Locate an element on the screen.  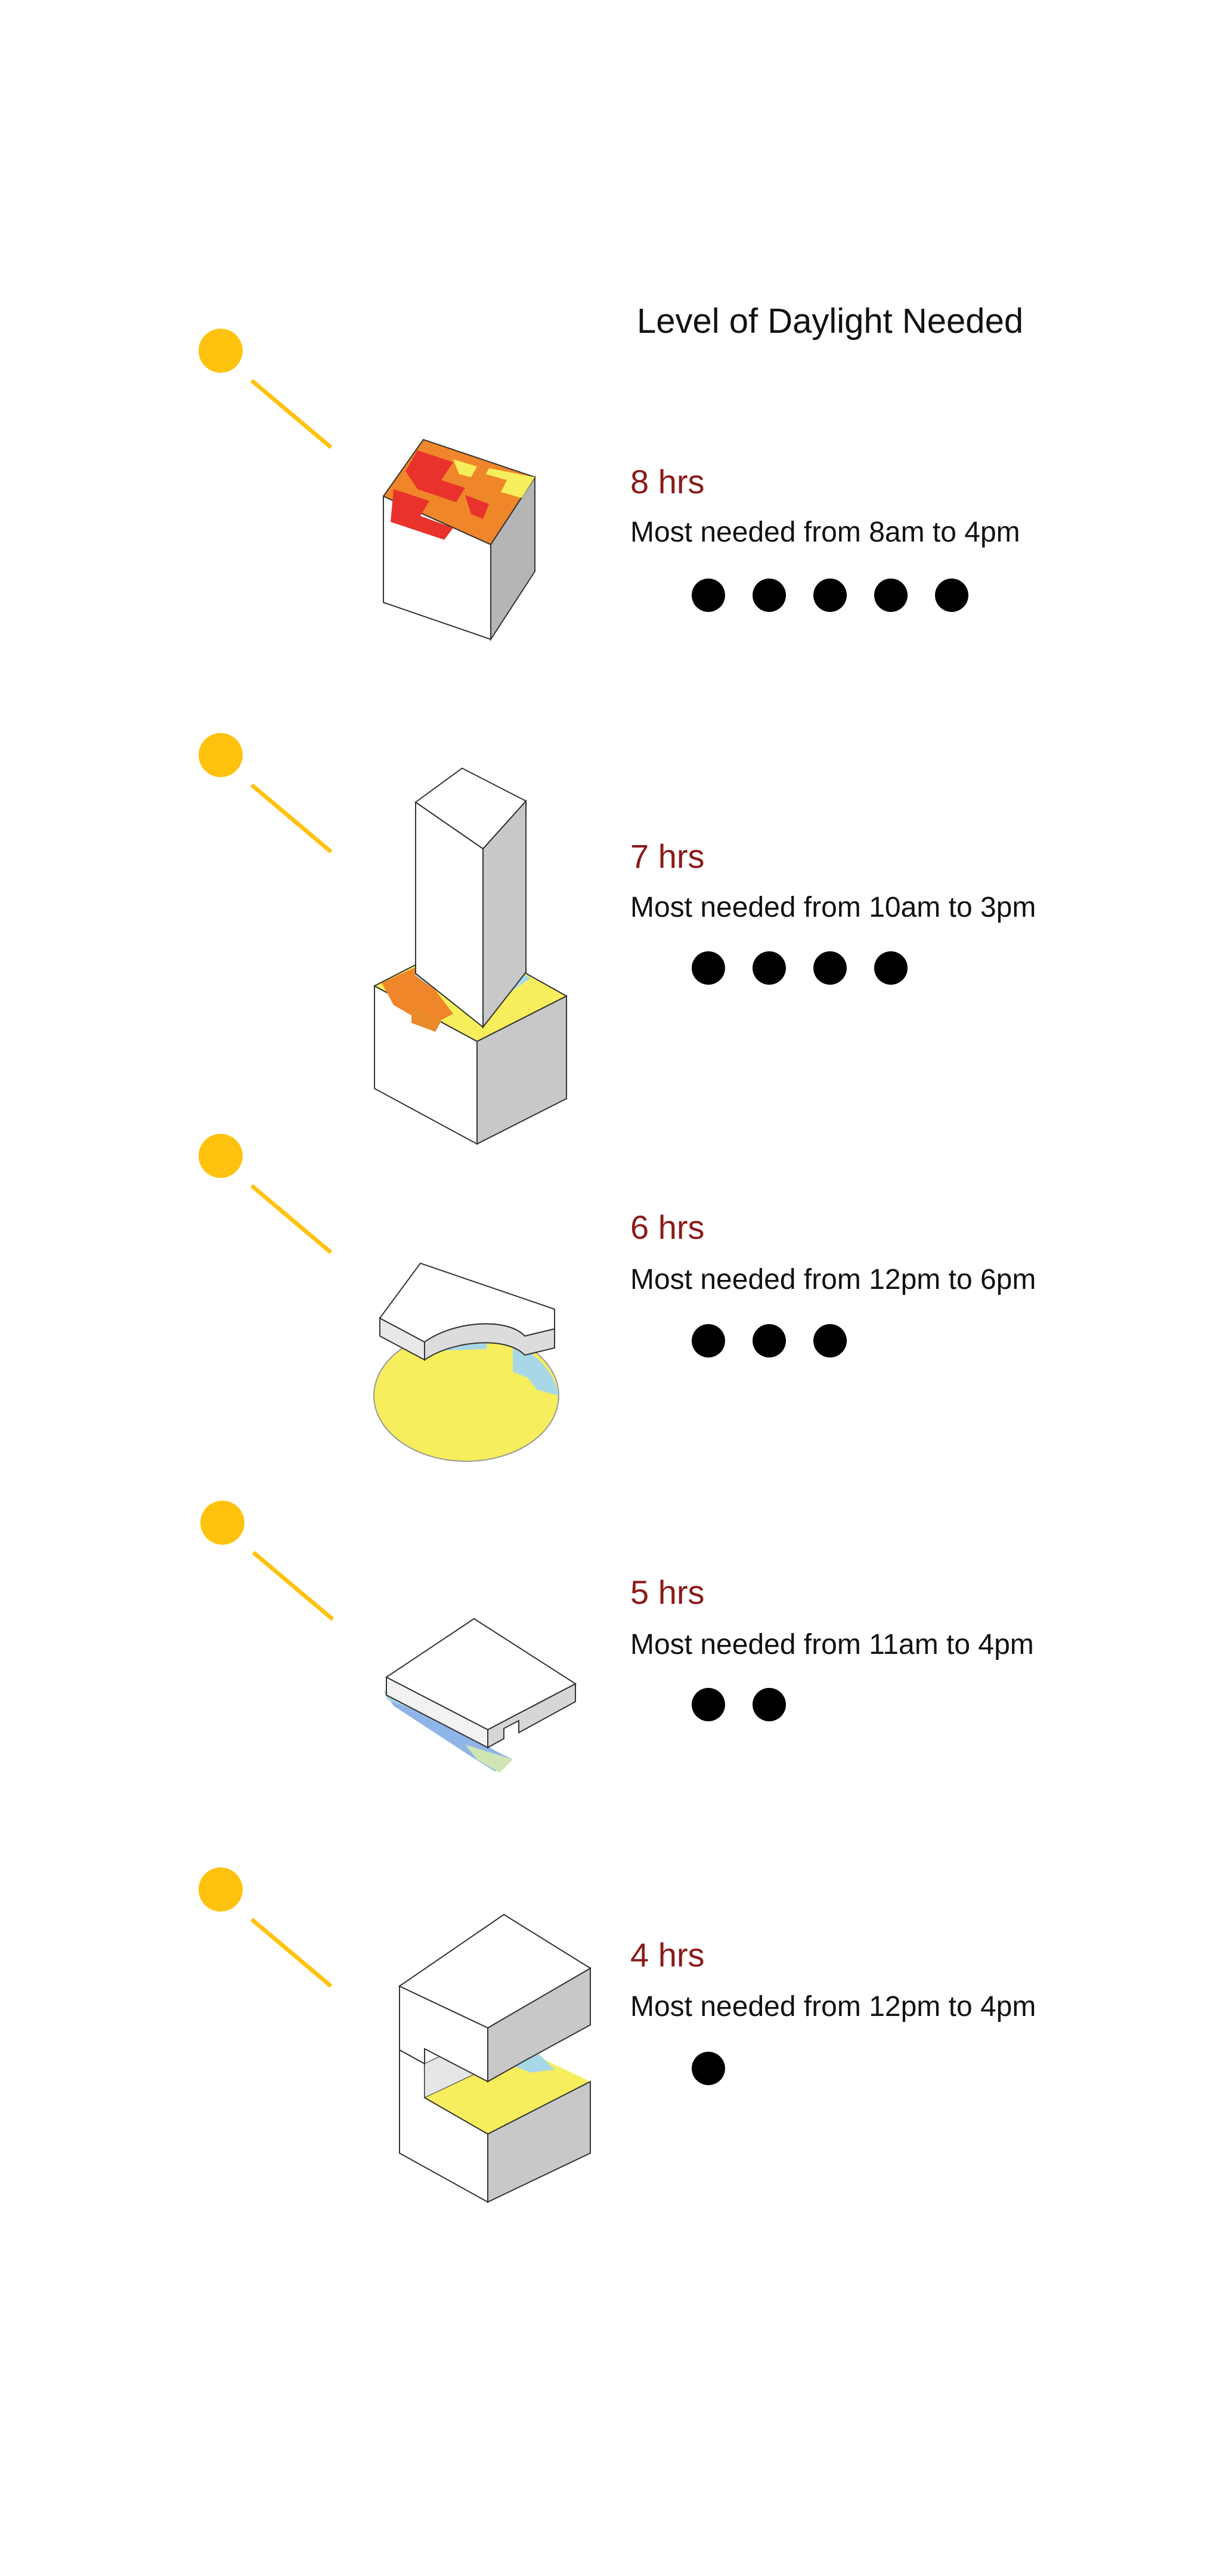
tower-building-icon is located at coordinates (471, 956).